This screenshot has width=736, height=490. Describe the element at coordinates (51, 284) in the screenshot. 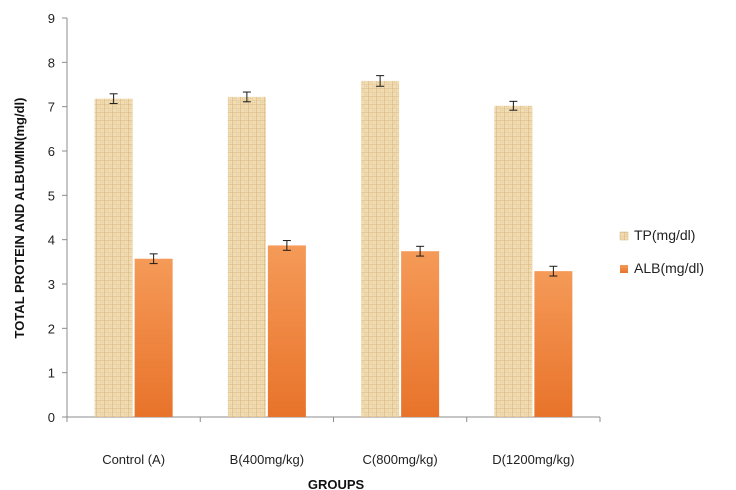

I see `y-tick-label: 3` at that location.